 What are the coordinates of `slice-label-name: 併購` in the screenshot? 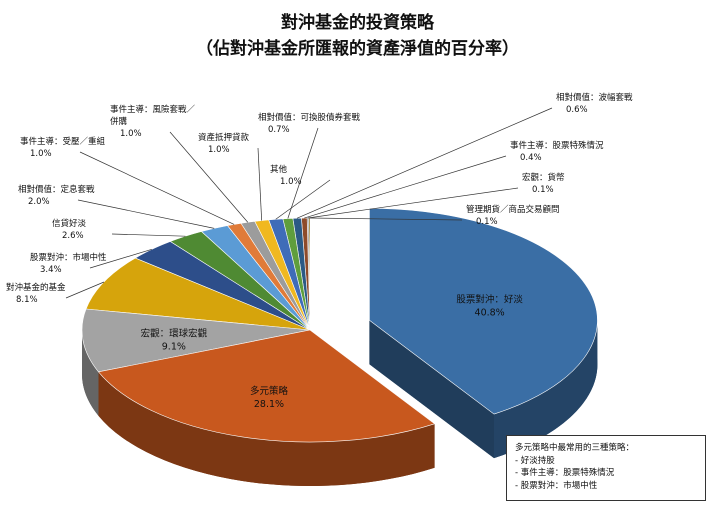 It's located at (119, 121).